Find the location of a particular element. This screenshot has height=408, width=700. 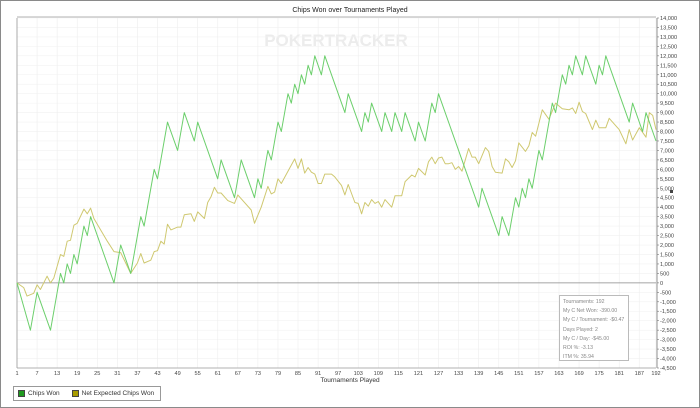

x-tick-label: 139 is located at coordinates (478, 374).